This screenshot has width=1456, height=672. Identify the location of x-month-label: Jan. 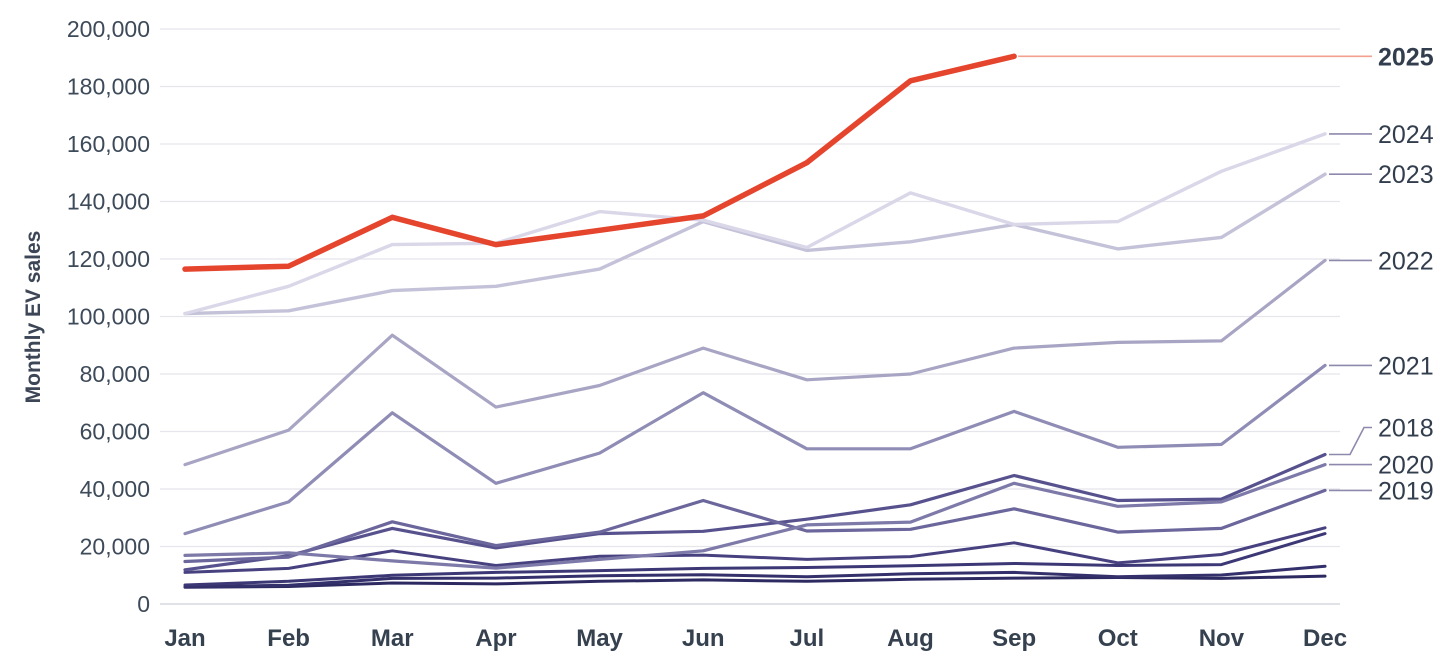
(184, 638).